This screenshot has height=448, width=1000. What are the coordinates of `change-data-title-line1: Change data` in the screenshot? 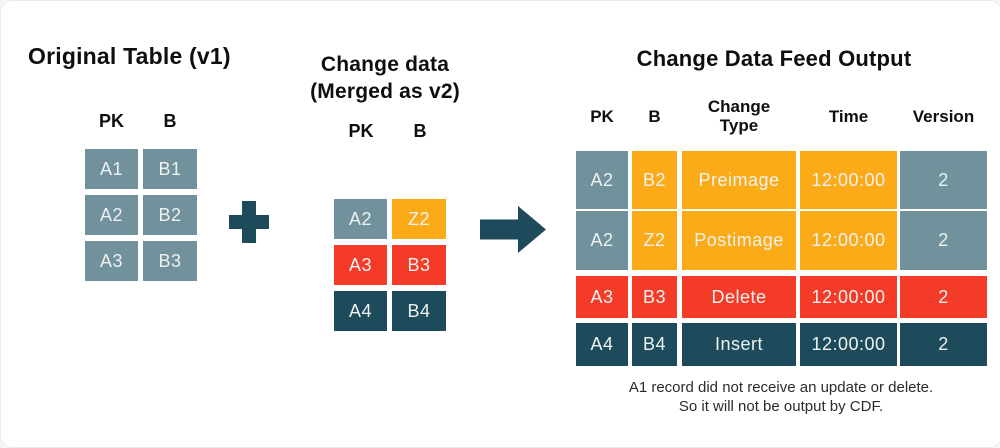 It's located at (385, 64).